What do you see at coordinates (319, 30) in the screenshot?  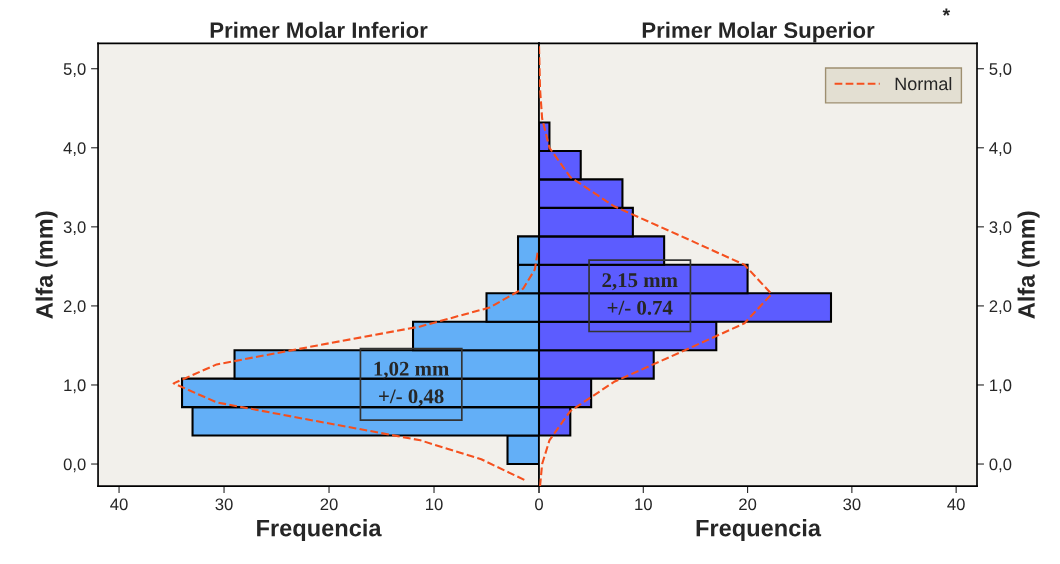 I see `chart-title: Primer Molar Inferior` at bounding box center [319, 30].